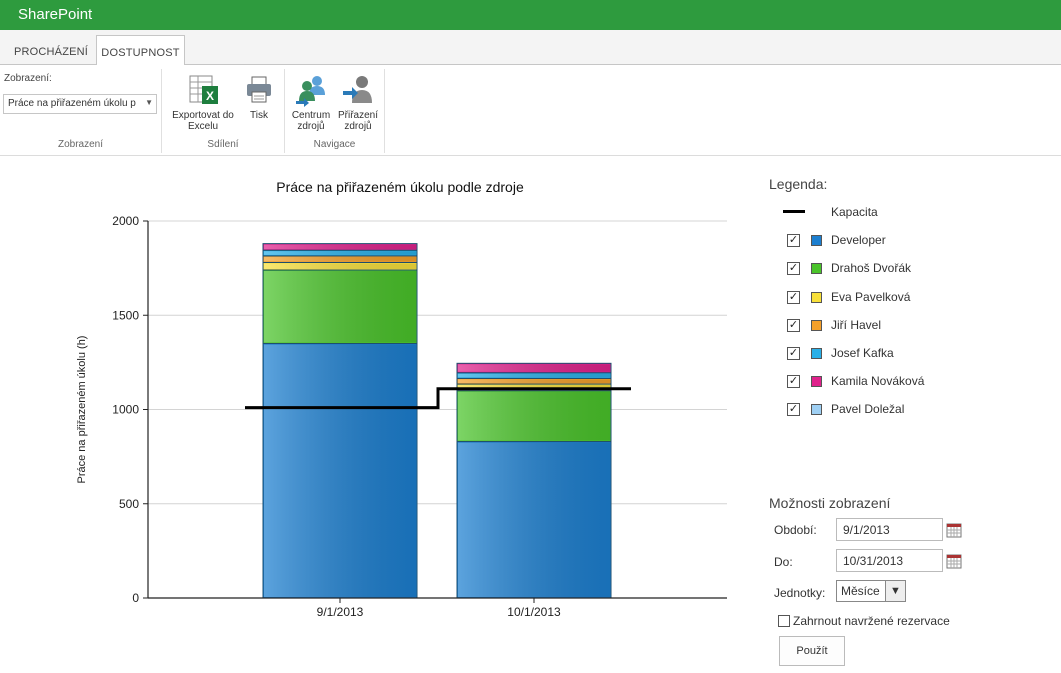 The width and height of the screenshot is (1061, 673). What do you see at coordinates (909, 214) in the screenshot?
I see `legend-item-capacity: Kapacita` at bounding box center [909, 214].